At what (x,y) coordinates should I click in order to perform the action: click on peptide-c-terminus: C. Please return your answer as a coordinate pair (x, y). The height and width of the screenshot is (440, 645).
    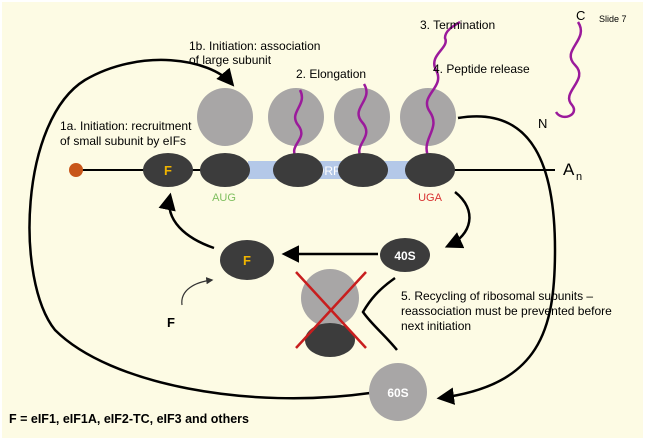
    Looking at the image, I should click on (580, 15).